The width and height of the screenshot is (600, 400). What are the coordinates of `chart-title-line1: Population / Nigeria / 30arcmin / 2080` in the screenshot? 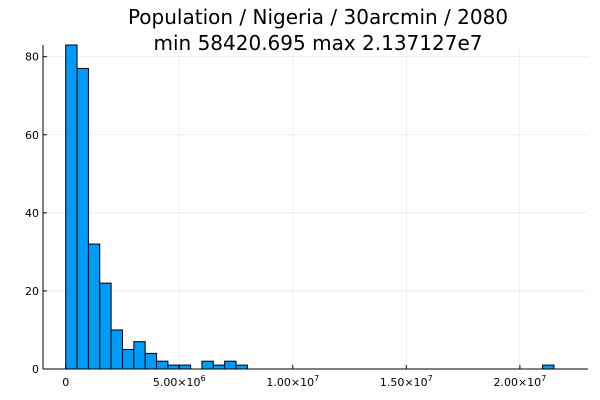 It's located at (318, 17).